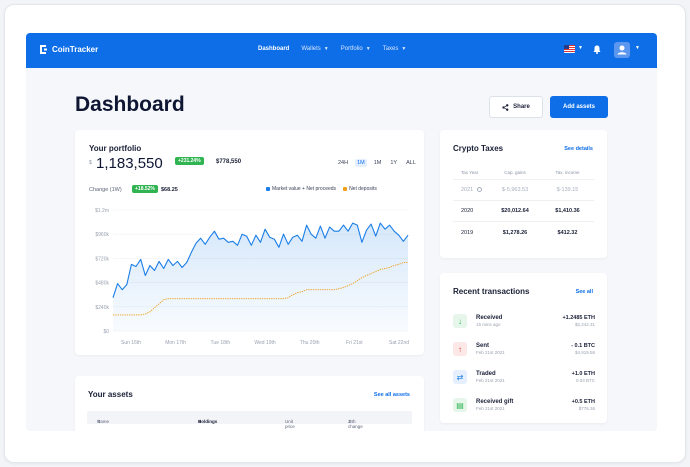  What do you see at coordinates (355, 424) in the screenshot?
I see `column-header-label: 24h change` at bounding box center [355, 424].